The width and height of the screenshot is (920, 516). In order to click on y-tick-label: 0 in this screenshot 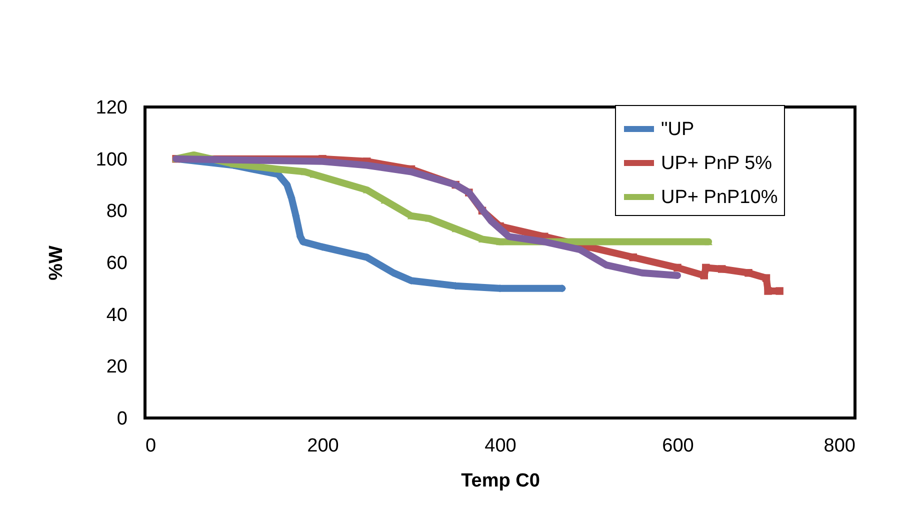, I will do `click(122, 419)`.